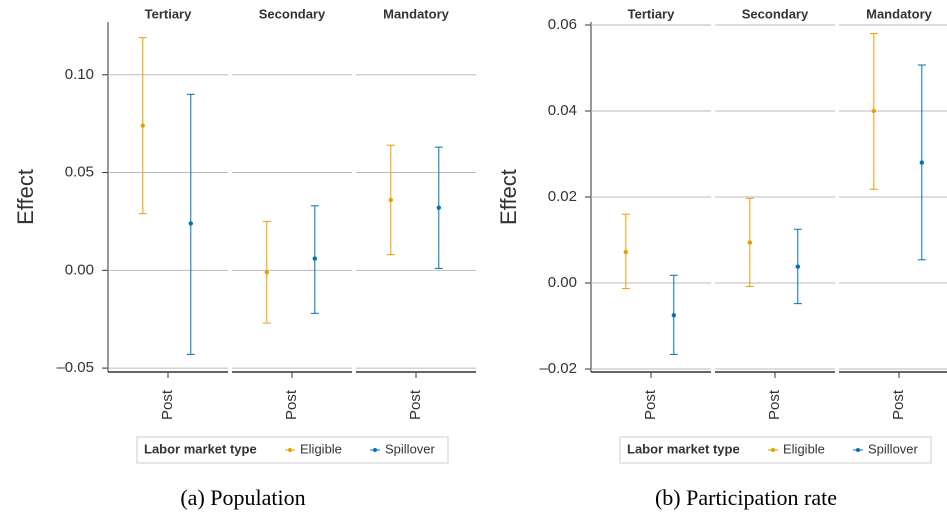  Describe the element at coordinates (75, 367) in the screenshot. I see `y-tick-label: –0.05` at that location.